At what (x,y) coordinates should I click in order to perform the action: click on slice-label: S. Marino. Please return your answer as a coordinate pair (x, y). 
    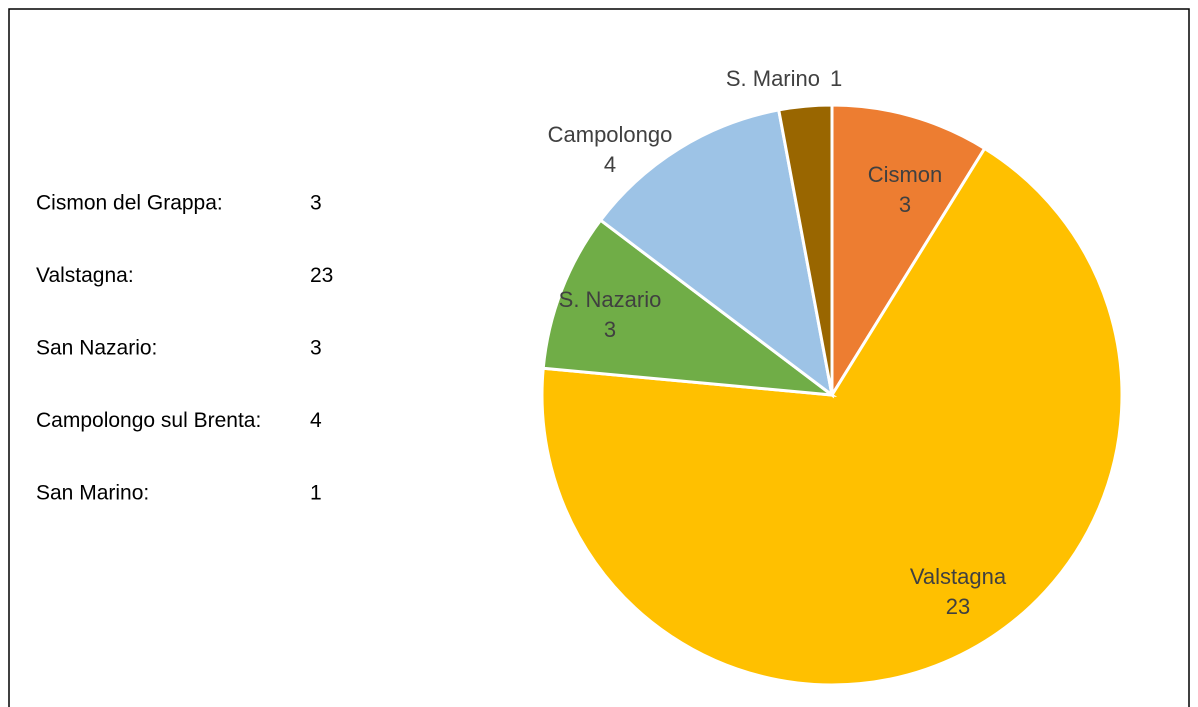
    Looking at the image, I should click on (773, 78).